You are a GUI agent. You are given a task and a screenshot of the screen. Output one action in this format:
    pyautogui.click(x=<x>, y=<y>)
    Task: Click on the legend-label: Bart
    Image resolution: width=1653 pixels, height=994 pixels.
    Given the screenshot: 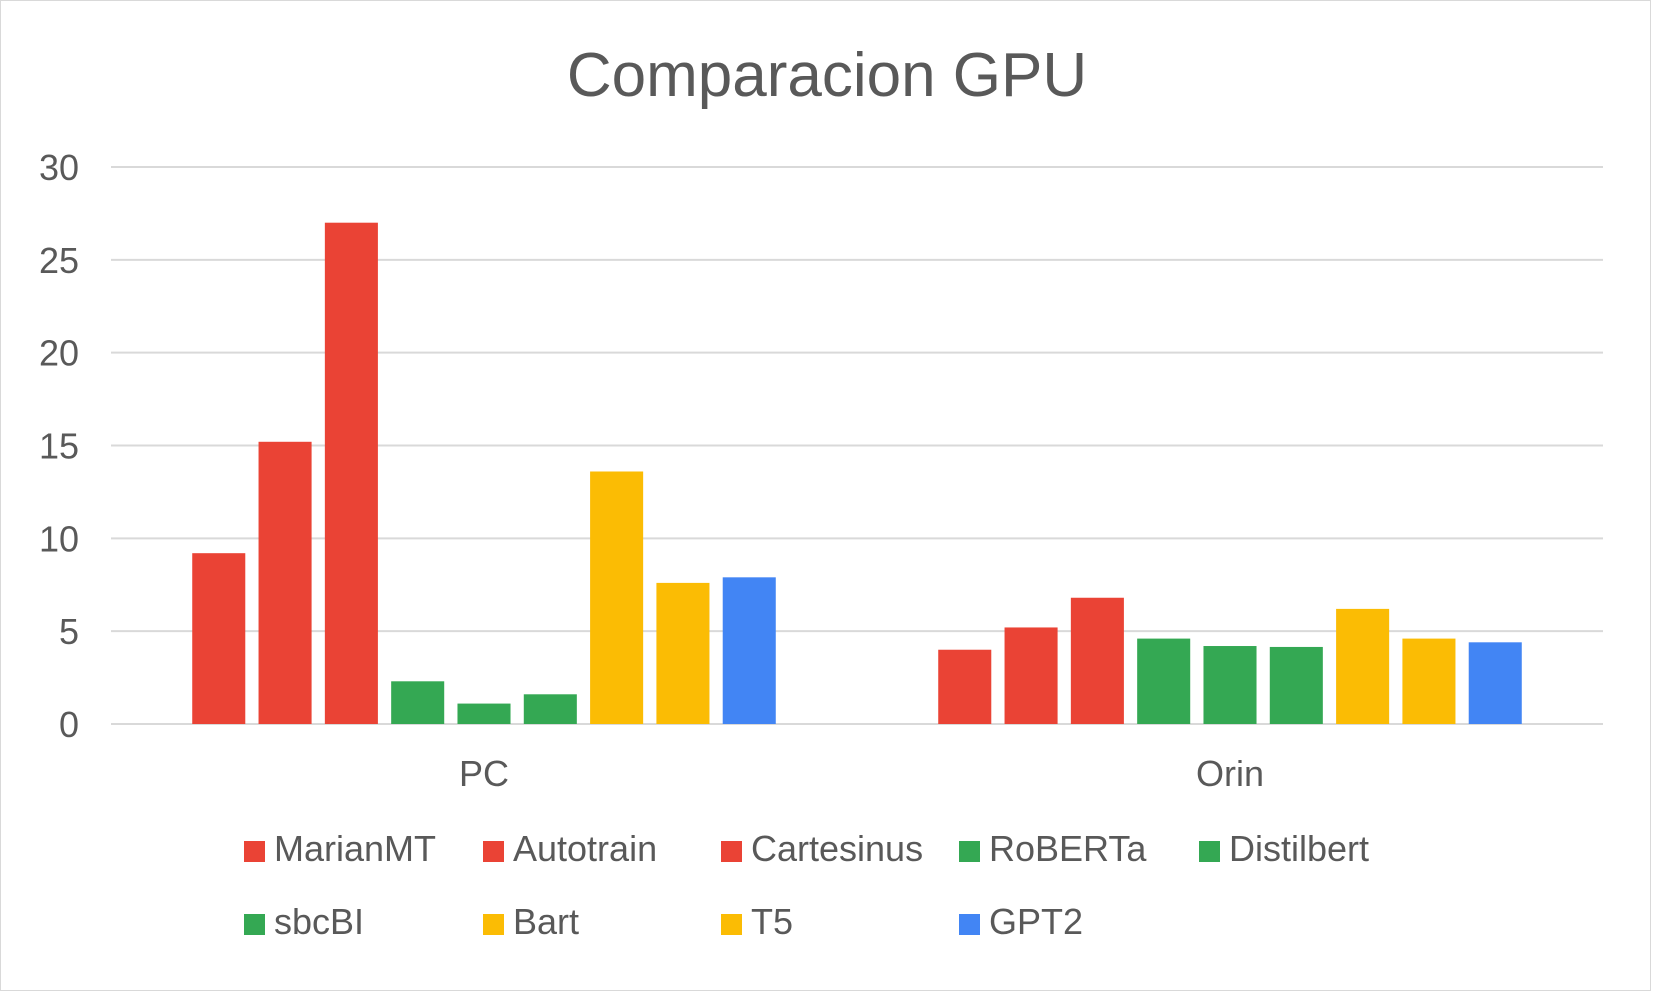 What is the action you would take?
    pyautogui.click(x=546, y=921)
    